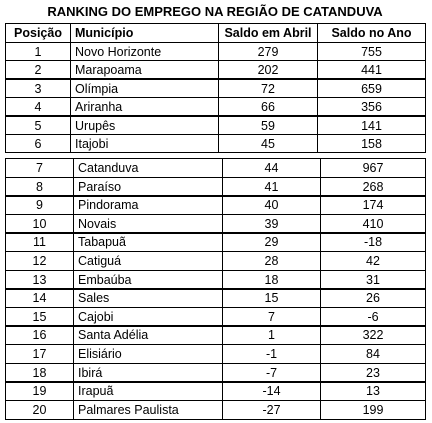 Image resolution: width=432 pixels, height=423 pixels. What do you see at coordinates (373, 298) in the screenshot?
I see `year-balance-cell: 26` at bounding box center [373, 298].